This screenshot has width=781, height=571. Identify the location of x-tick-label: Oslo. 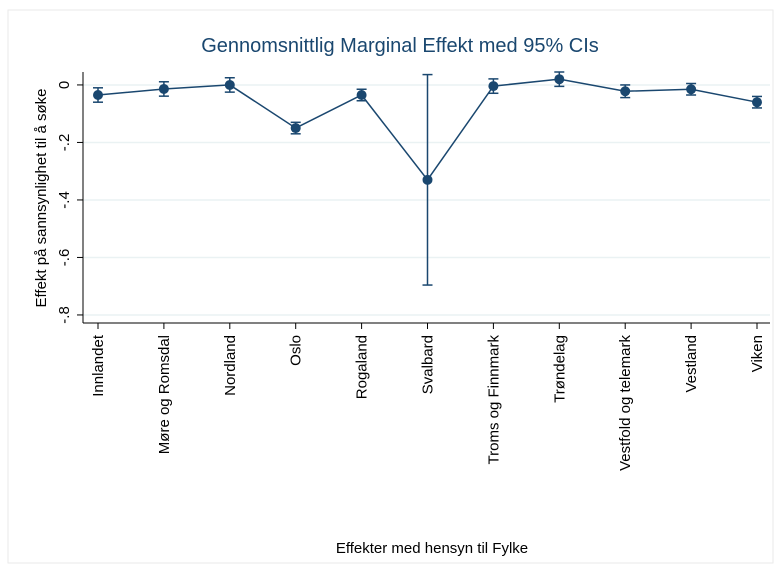
(296, 350).